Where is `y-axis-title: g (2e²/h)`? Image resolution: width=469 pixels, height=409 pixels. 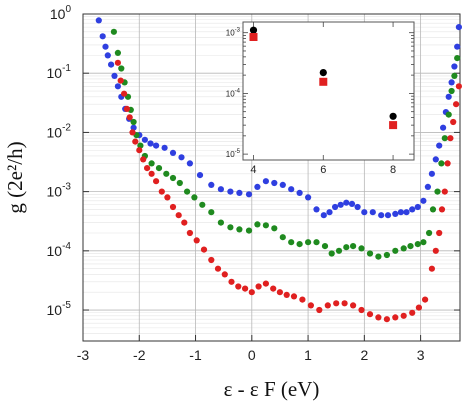 y-axis-title: g (2e²/h) is located at coordinates (15, 177).